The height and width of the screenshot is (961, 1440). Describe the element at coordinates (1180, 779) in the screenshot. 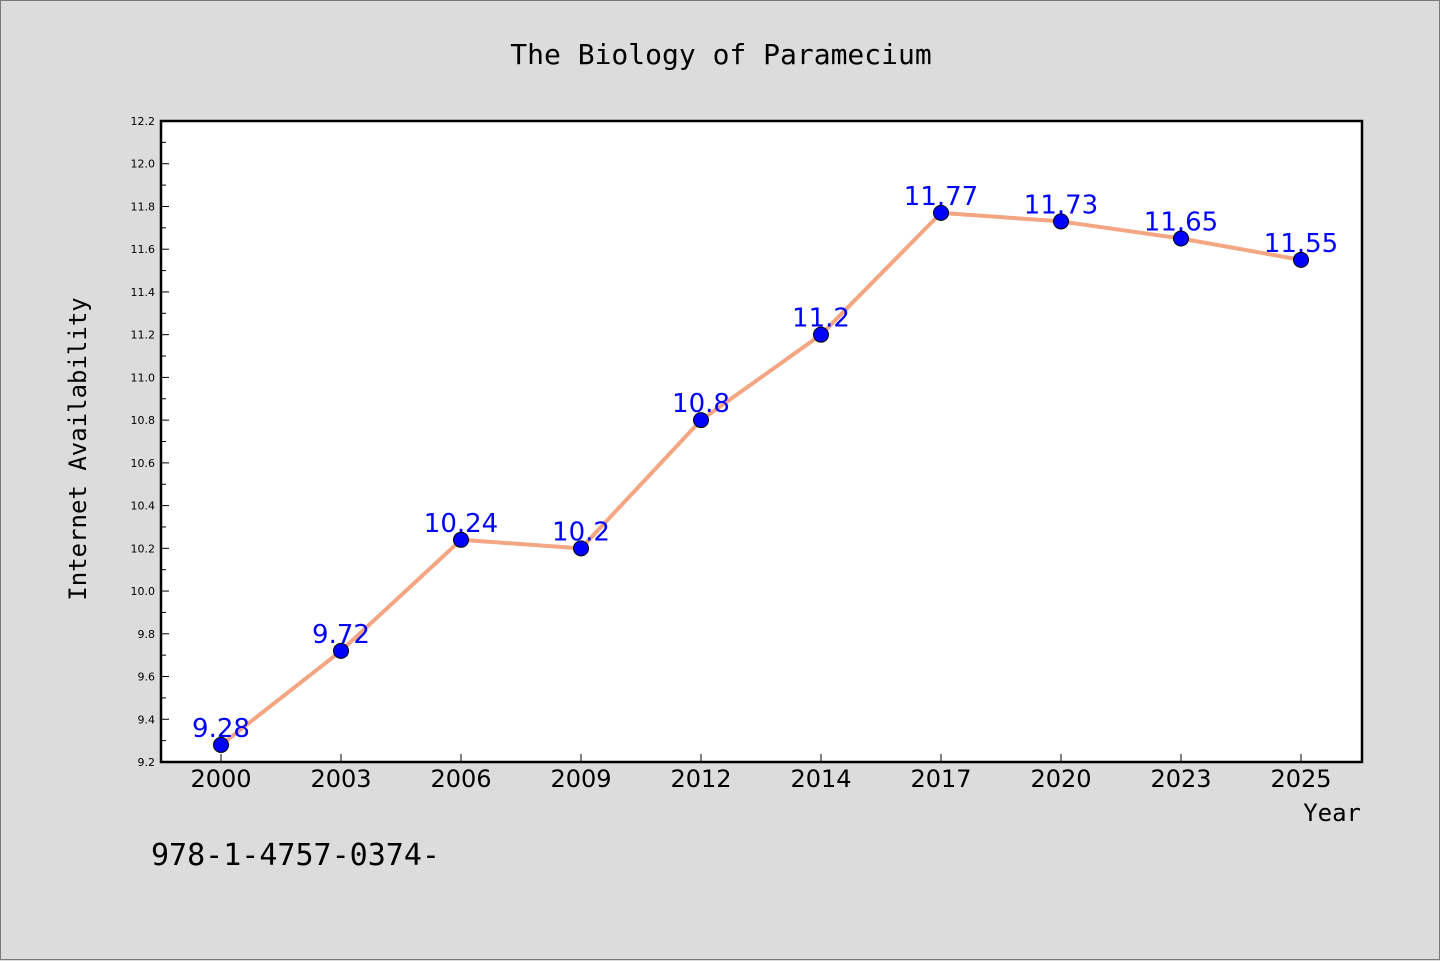

I see `x-tick-label: 2023` at that location.